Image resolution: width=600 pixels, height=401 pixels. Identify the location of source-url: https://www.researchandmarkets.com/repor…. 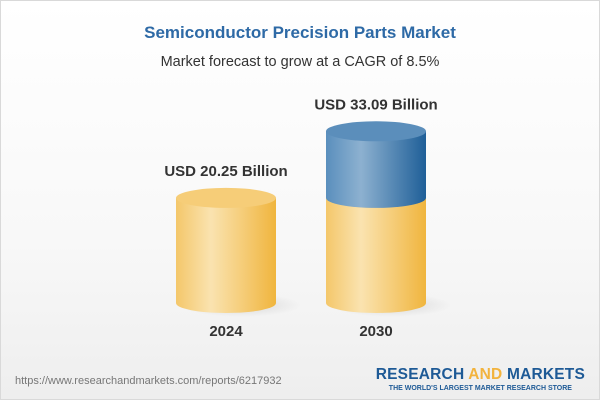
(148, 381).